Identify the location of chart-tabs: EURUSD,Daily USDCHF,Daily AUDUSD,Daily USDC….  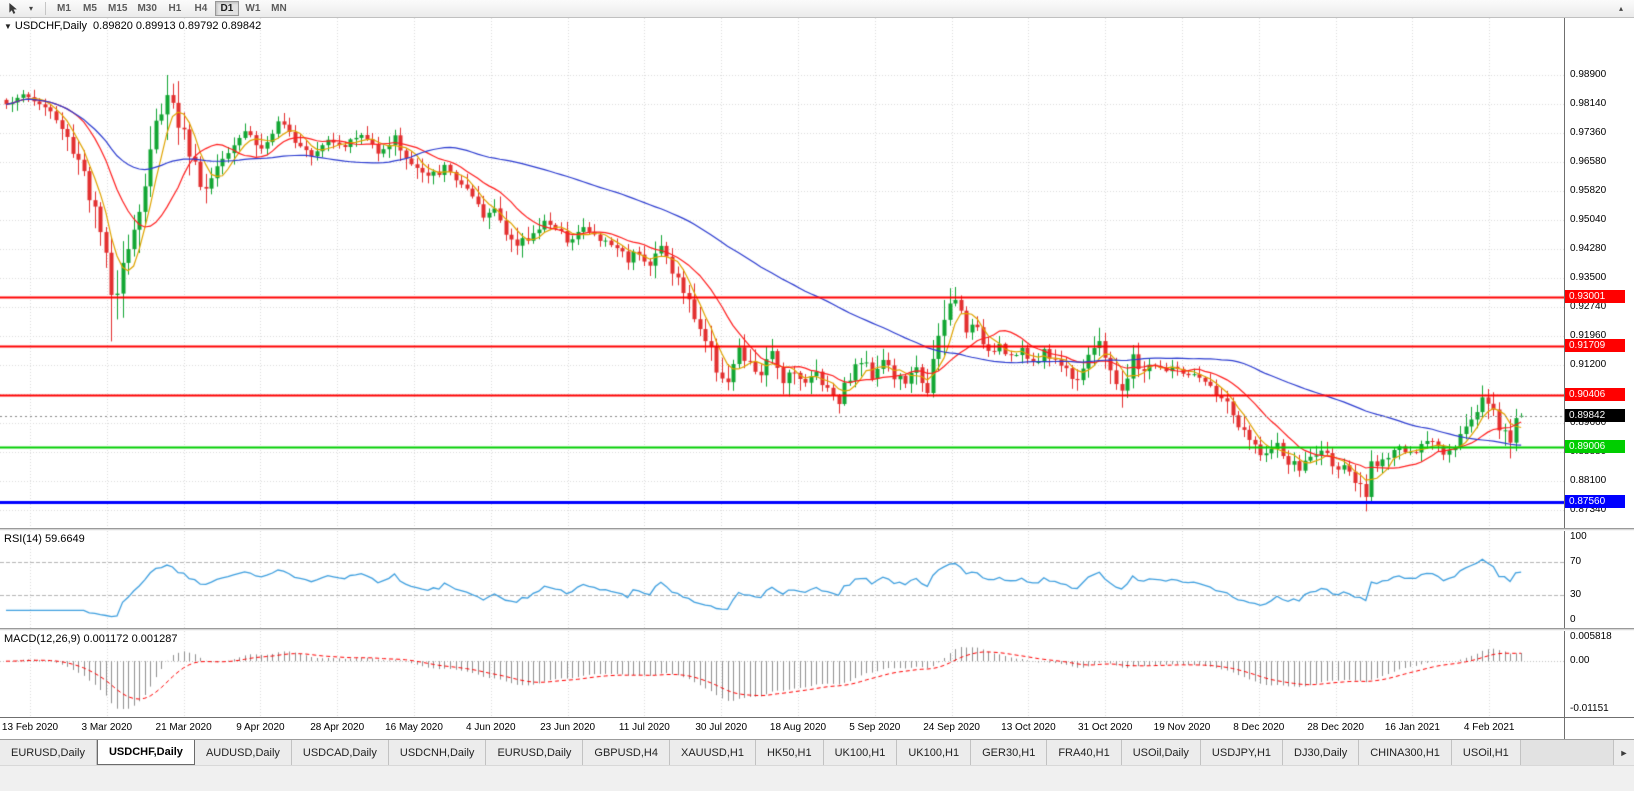
(806, 752).